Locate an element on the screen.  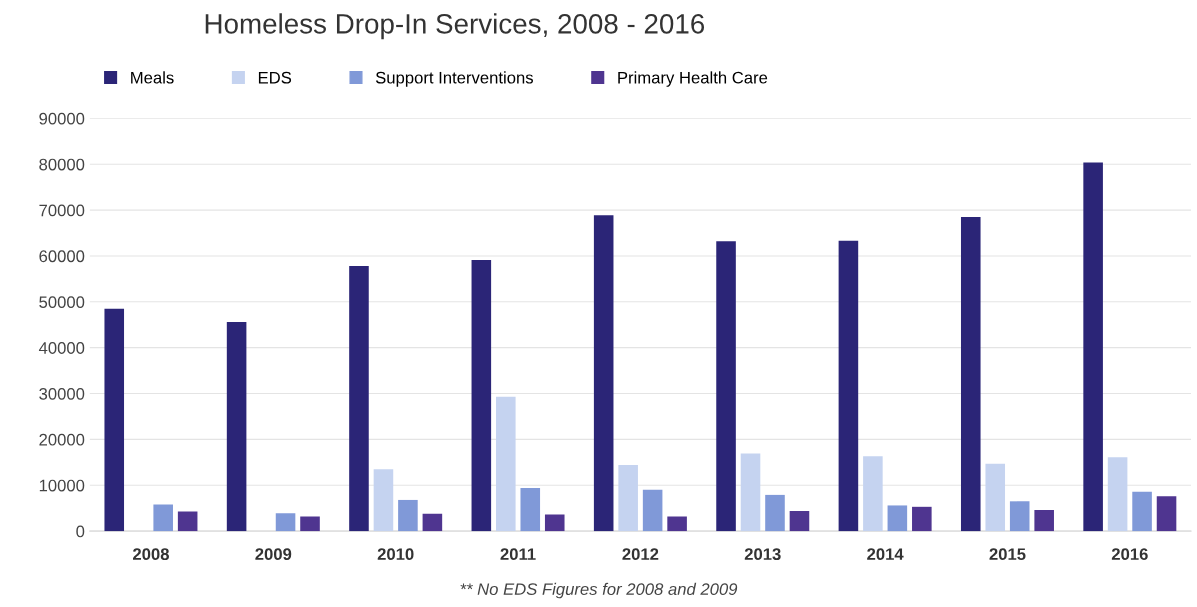
legend-label: Meals is located at coordinates (152, 77).